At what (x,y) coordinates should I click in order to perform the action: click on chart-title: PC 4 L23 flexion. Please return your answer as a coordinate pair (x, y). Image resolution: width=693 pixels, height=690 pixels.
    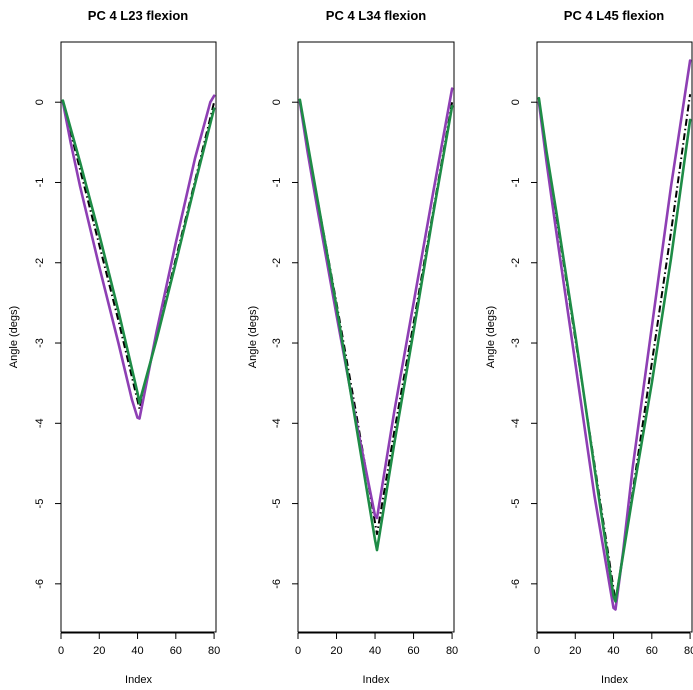
    Looking at the image, I should click on (138, 15).